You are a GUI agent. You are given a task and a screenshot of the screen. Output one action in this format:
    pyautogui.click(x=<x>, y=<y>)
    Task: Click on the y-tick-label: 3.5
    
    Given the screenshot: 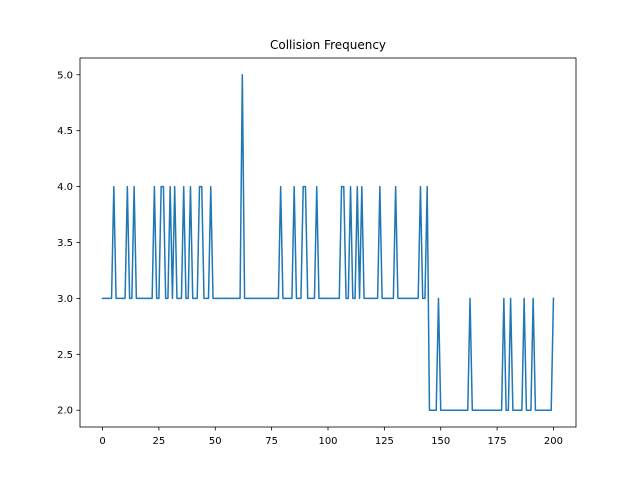 What is the action you would take?
    pyautogui.click(x=65, y=243)
    